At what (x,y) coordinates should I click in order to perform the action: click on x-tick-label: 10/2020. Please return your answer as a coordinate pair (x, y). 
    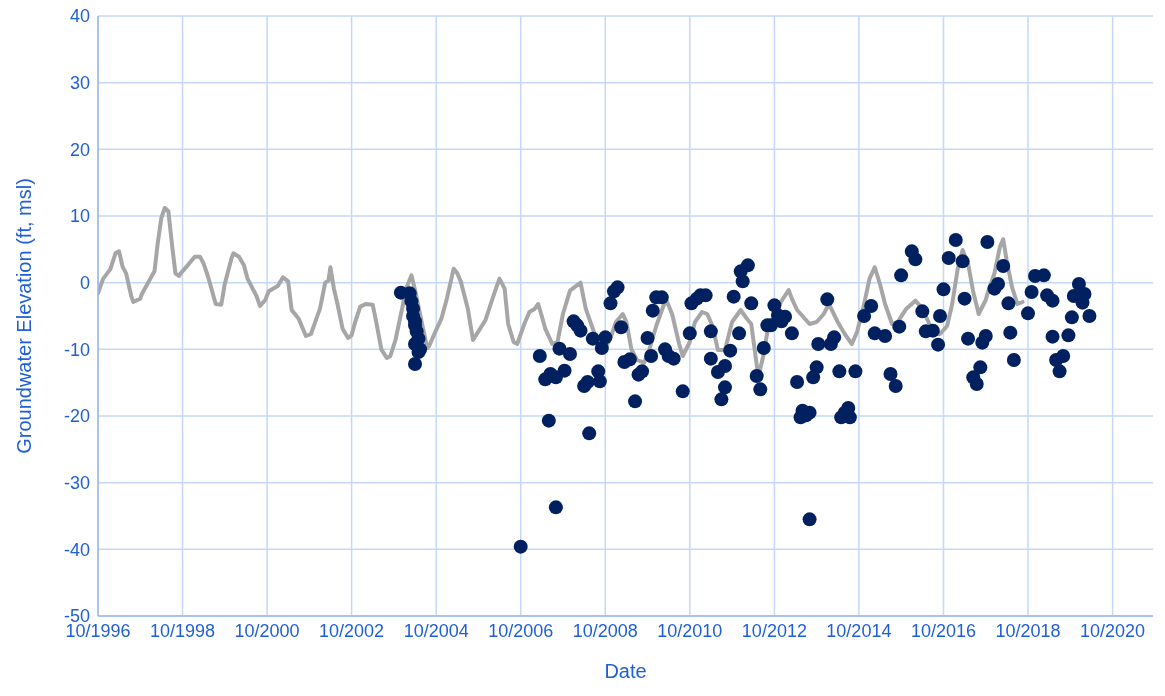
    Looking at the image, I should click on (1113, 630).